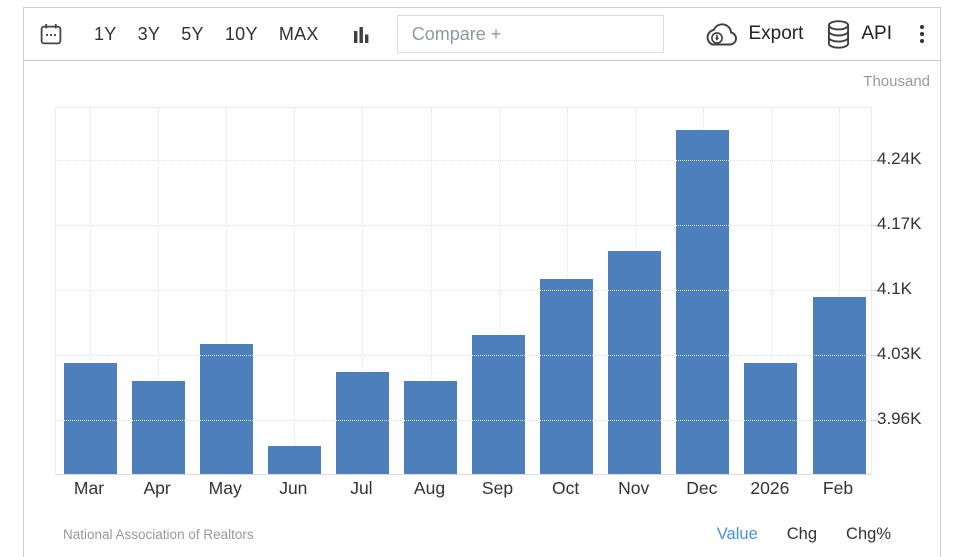  What do you see at coordinates (206, 34) in the screenshot?
I see `range-buttons: 1Y 3Y 5Y 10Y MAX` at bounding box center [206, 34].